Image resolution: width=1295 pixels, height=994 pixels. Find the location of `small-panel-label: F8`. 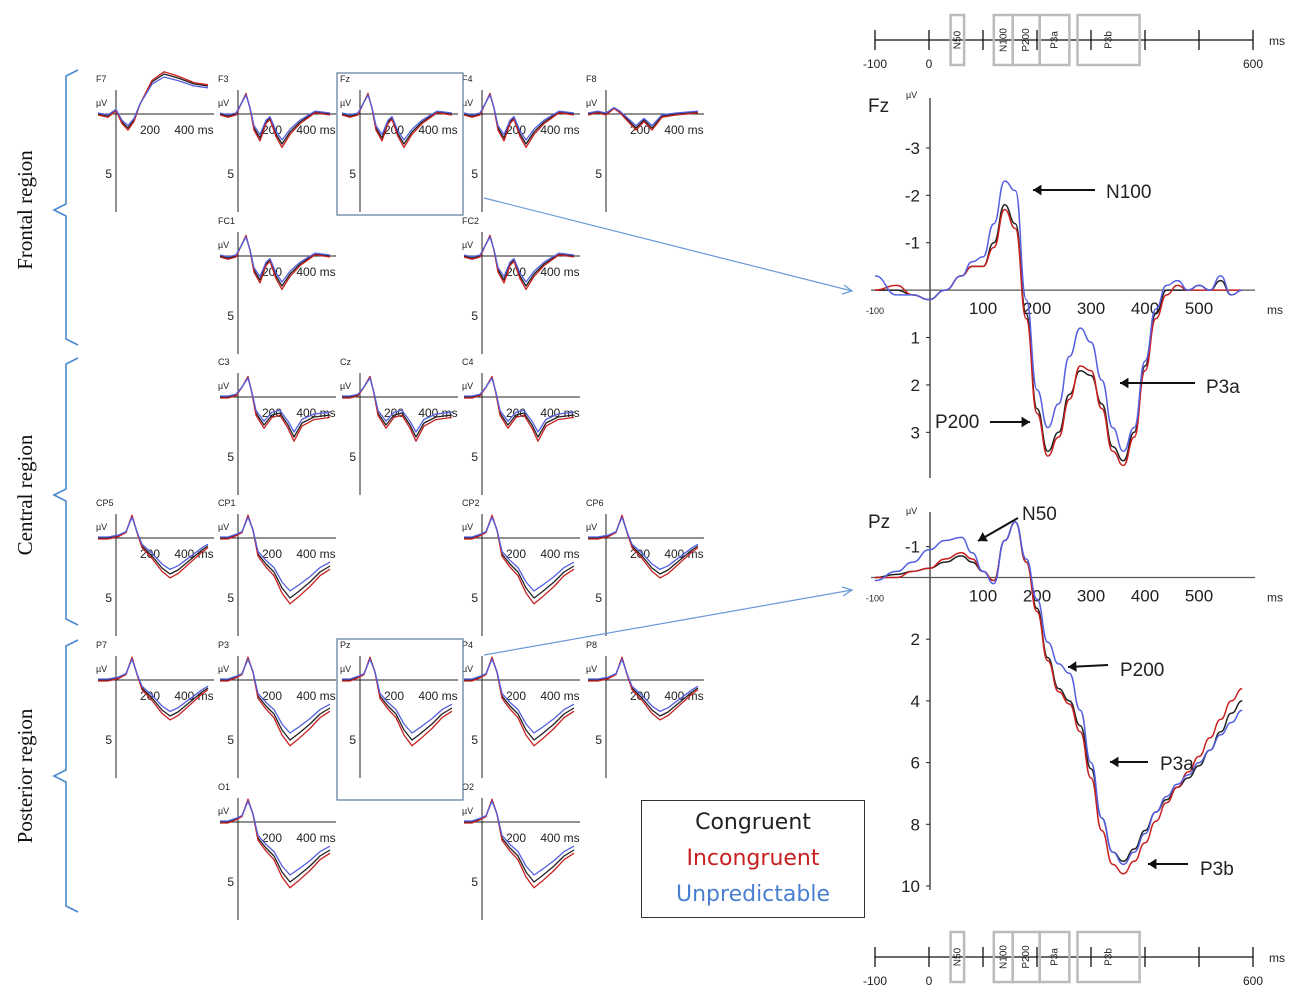

small-panel-label: F8 is located at coordinates (591, 79).